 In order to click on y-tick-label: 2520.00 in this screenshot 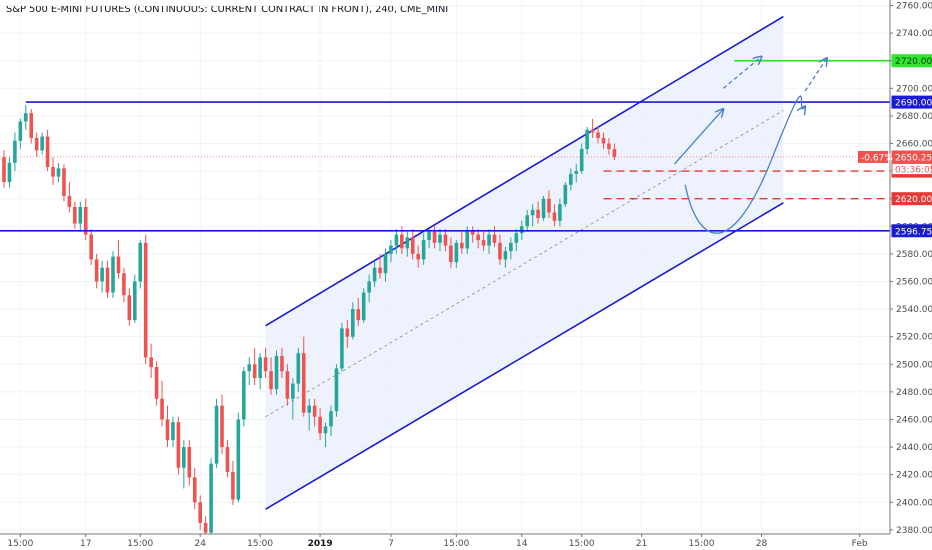, I will do `click(914, 338)`.